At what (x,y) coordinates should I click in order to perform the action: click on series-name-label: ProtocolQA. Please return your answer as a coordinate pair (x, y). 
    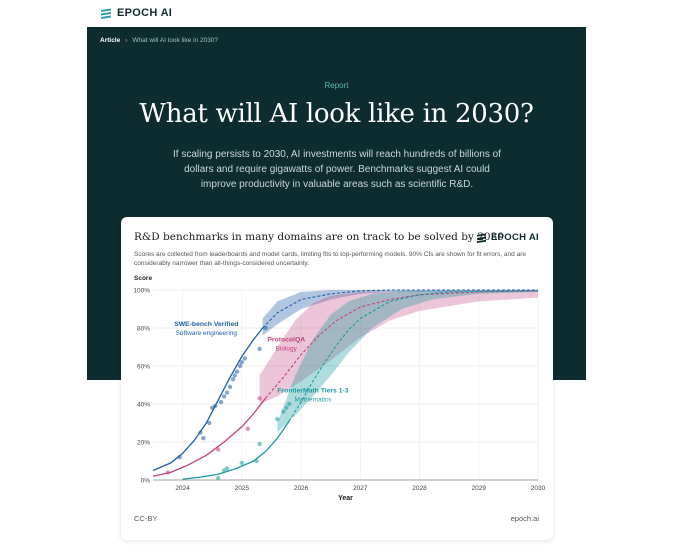
    Looking at the image, I should click on (286, 339).